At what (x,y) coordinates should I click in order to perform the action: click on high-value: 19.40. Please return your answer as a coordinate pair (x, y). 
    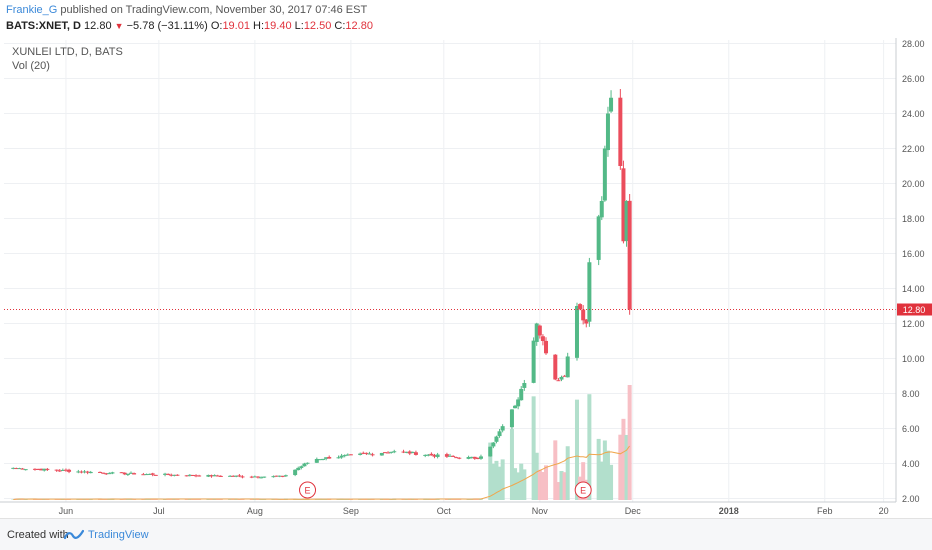
    Looking at the image, I should click on (278, 26).